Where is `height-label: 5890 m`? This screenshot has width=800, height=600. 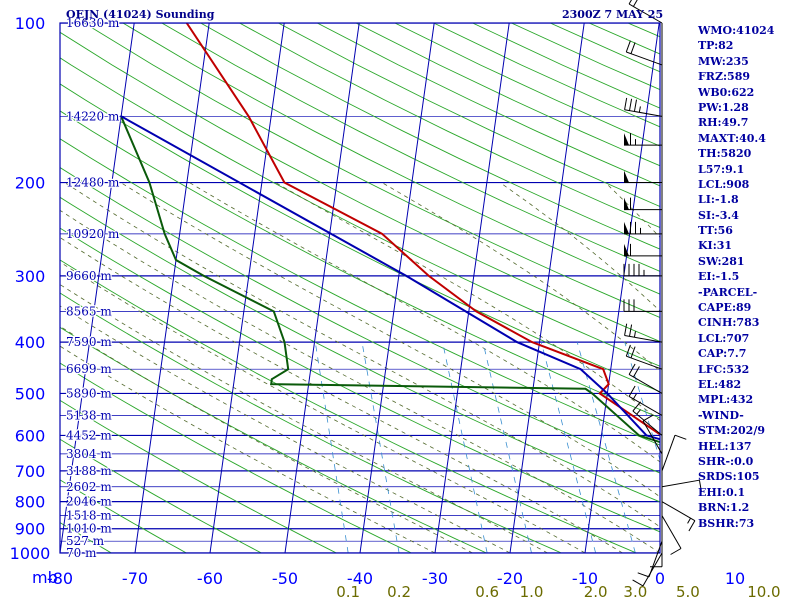 height-label: 5890 m is located at coordinates (89, 393).